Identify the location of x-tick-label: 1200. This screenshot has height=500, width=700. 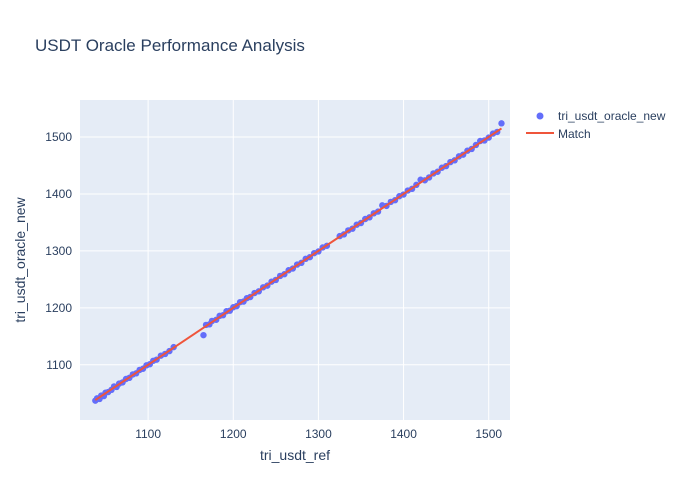
(233, 434).